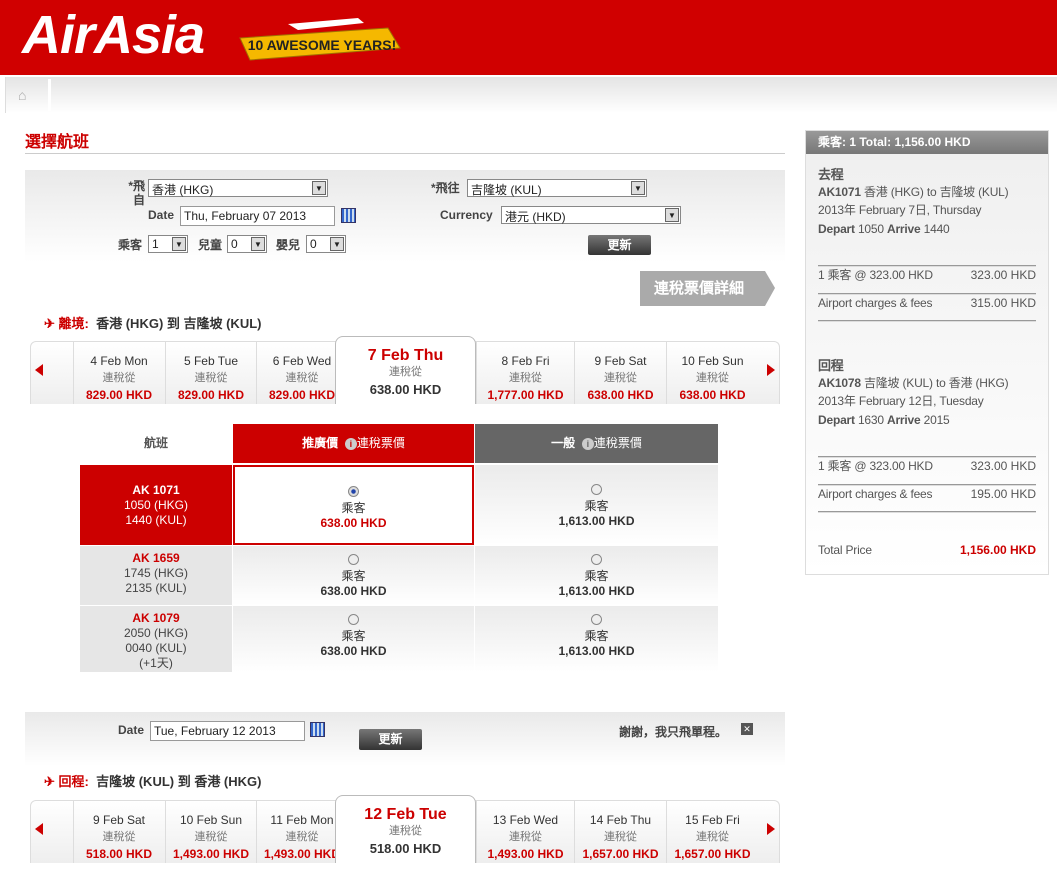  What do you see at coordinates (49, 323) in the screenshot?
I see `plane-takeoff-icon: ✈` at bounding box center [49, 323].